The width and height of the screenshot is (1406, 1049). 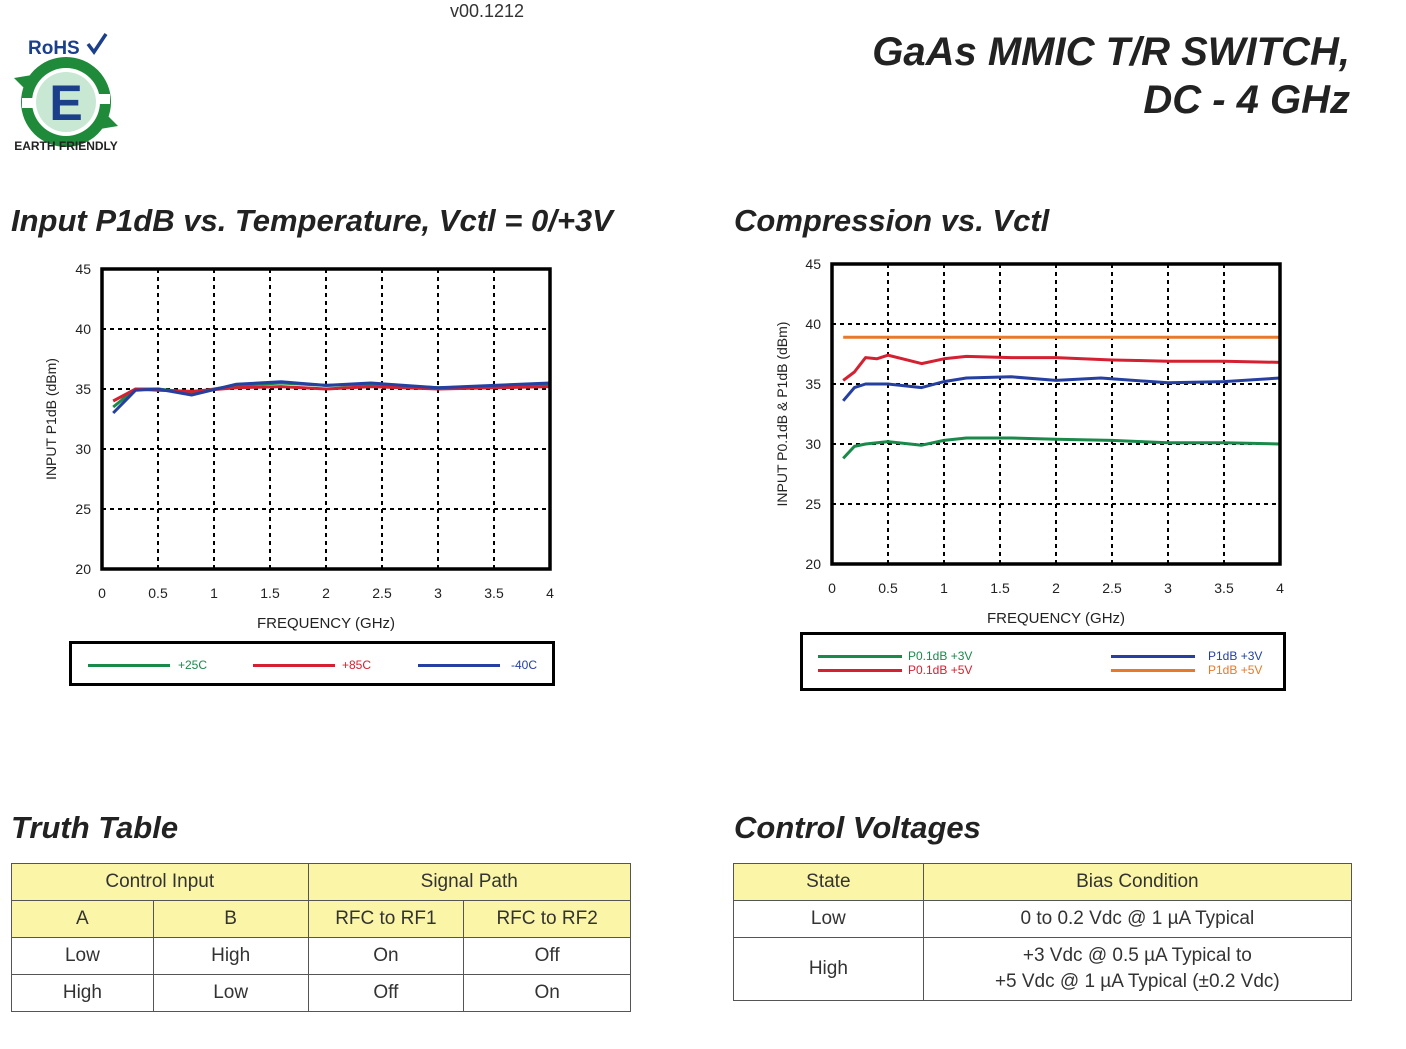 I want to click on legend-label: -40C, so click(x=524, y=665).